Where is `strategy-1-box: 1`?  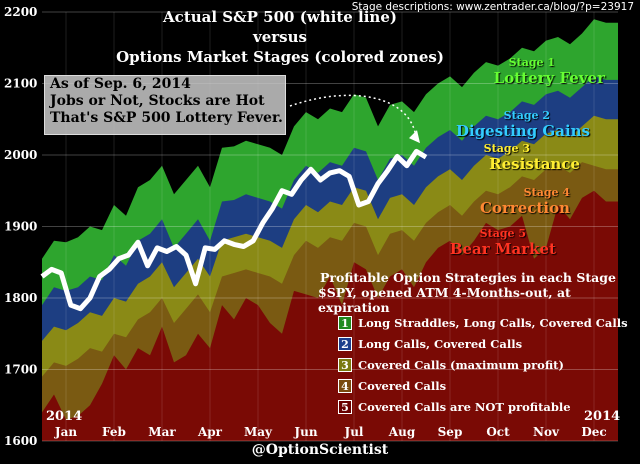 strategy-1-box: 1 is located at coordinates (345, 323).